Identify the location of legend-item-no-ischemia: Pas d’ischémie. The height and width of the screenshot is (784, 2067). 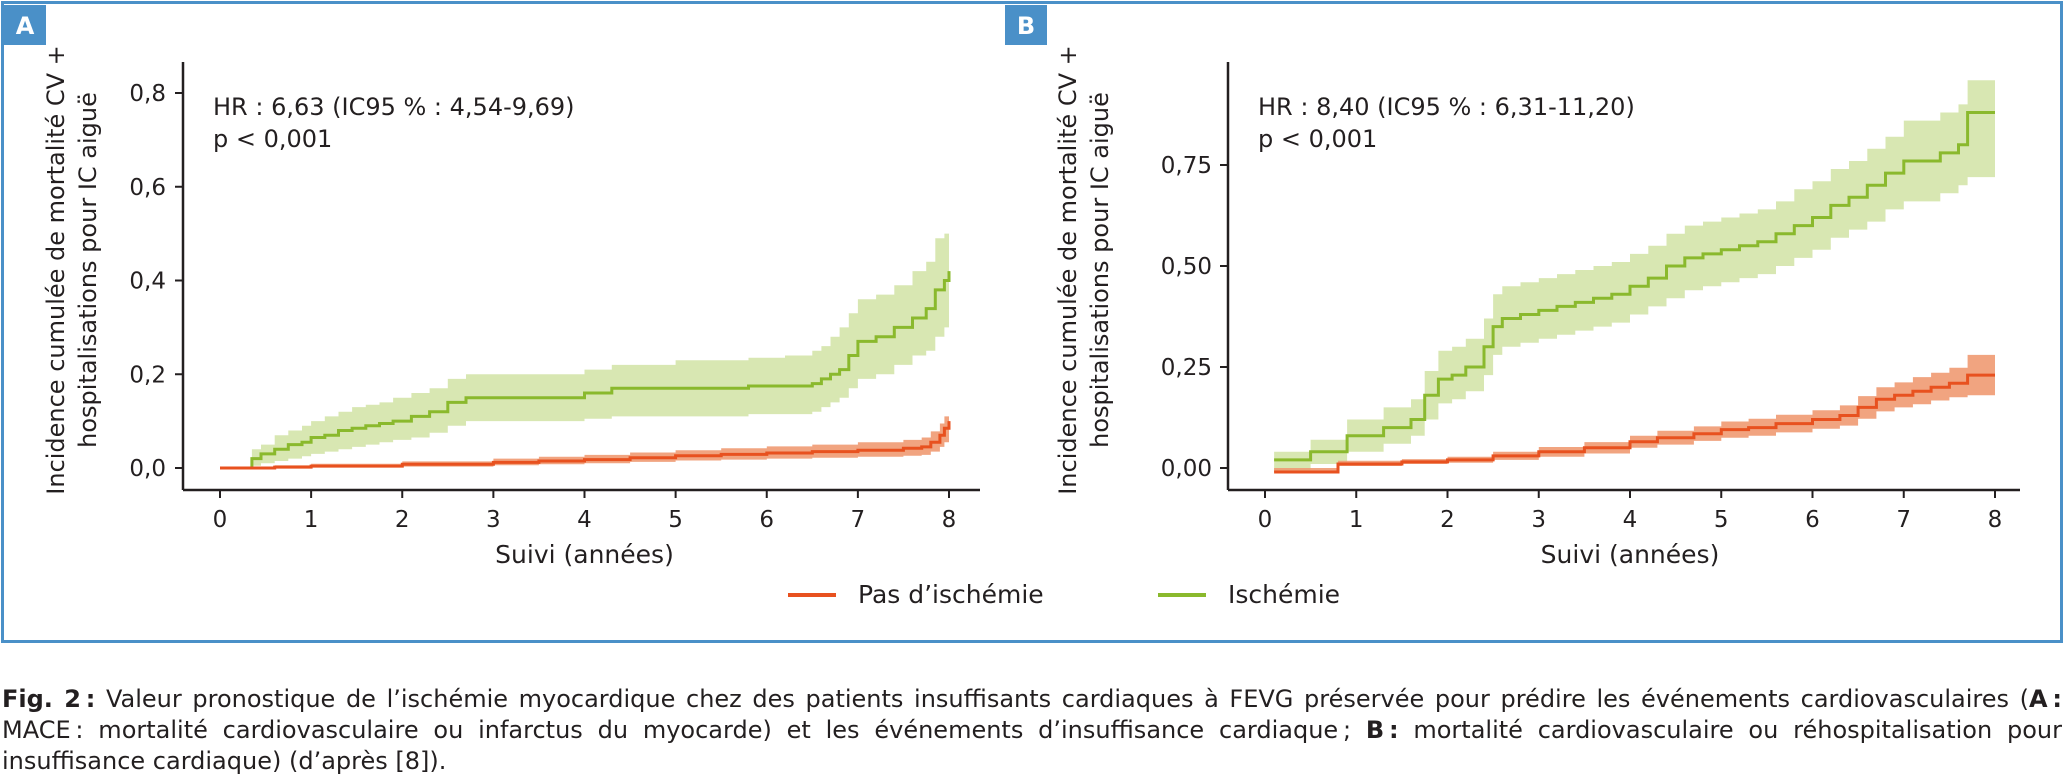
(916, 594).